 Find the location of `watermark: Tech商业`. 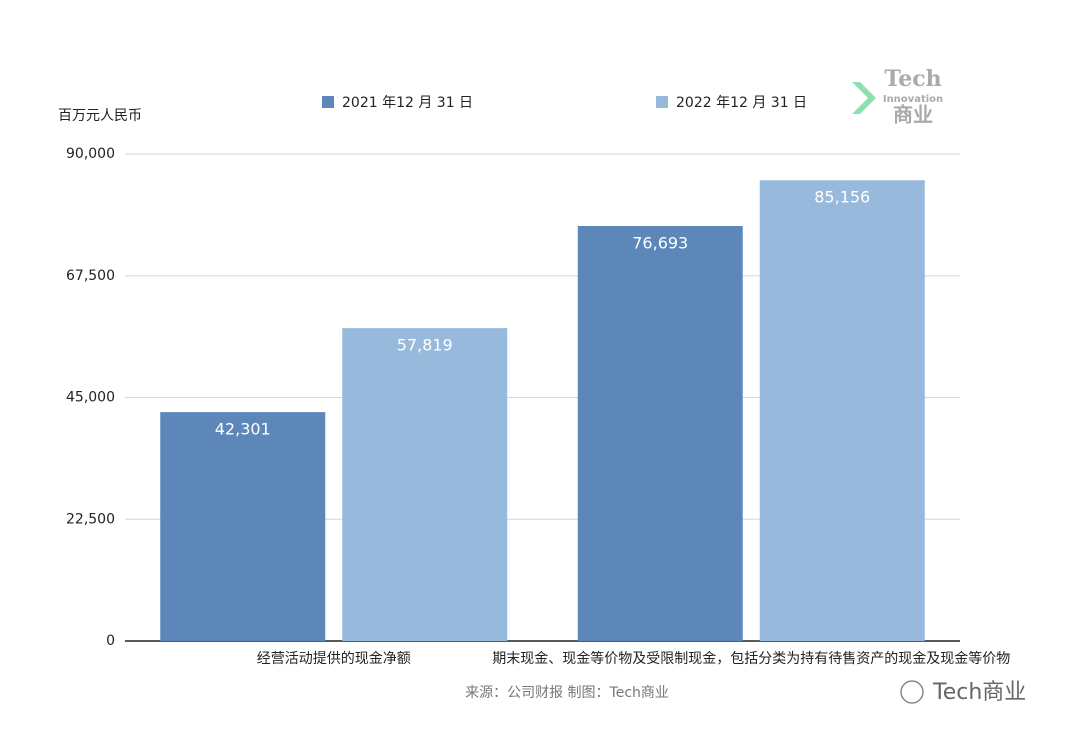

watermark: Tech商业 is located at coordinates (963, 692).